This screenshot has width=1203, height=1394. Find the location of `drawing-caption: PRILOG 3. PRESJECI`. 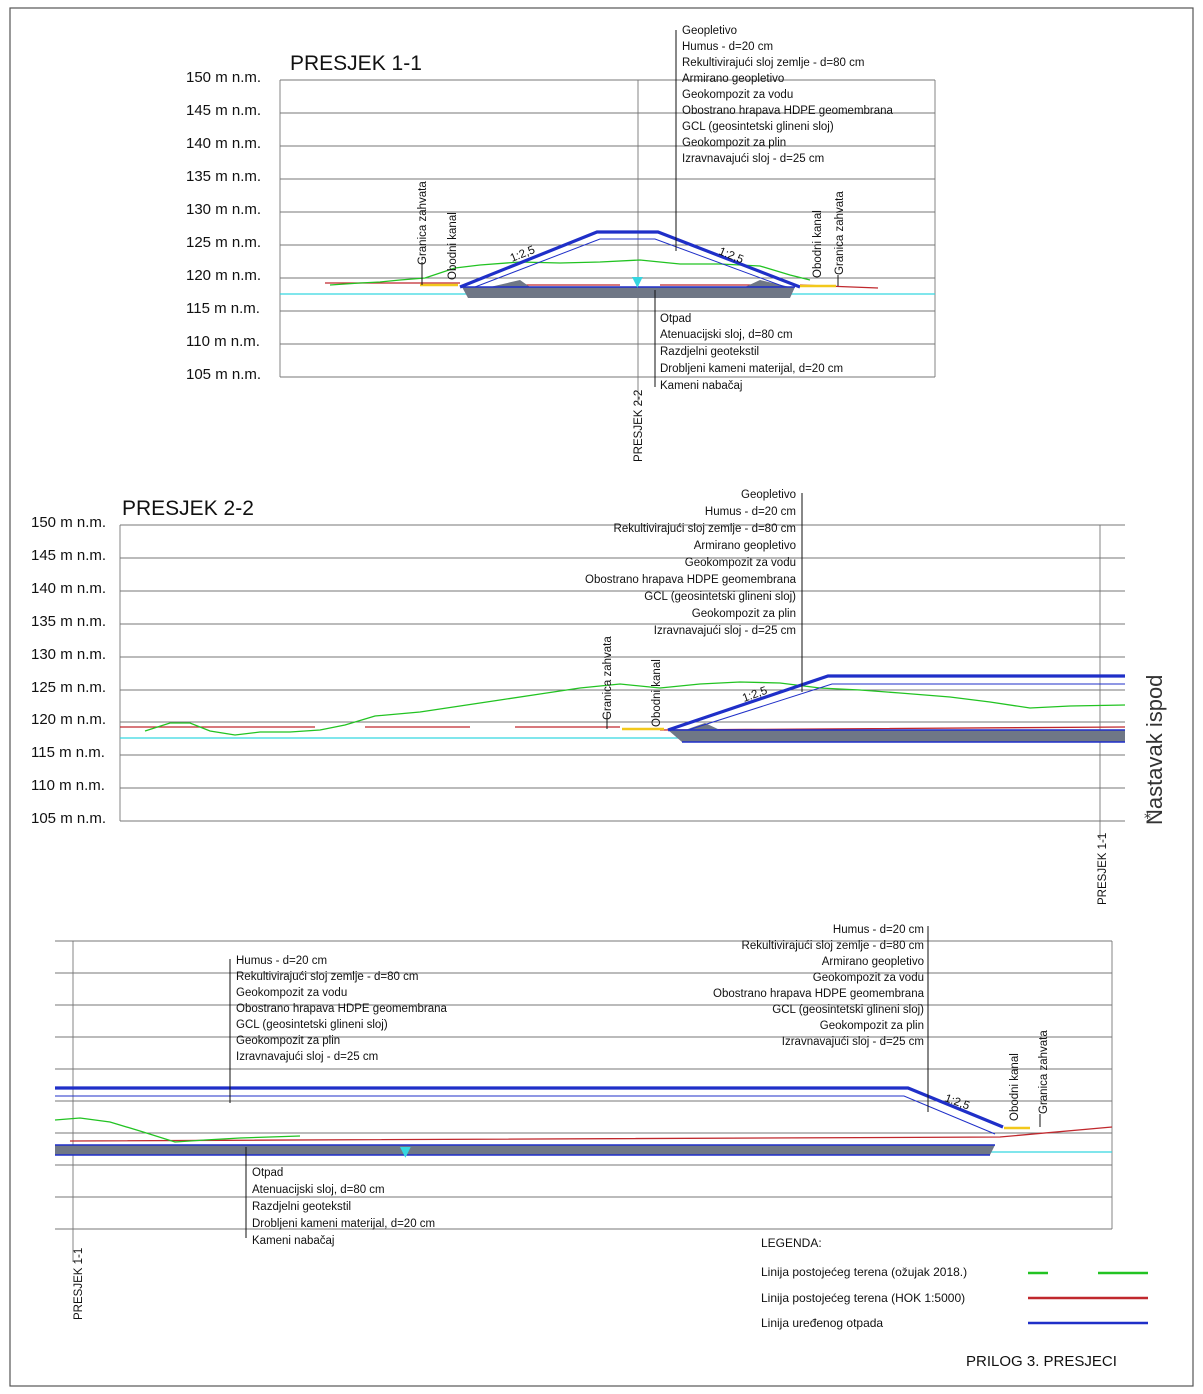

drawing-caption: PRILOG 3. PRESJECI is located at coordinates (1041, 1361).